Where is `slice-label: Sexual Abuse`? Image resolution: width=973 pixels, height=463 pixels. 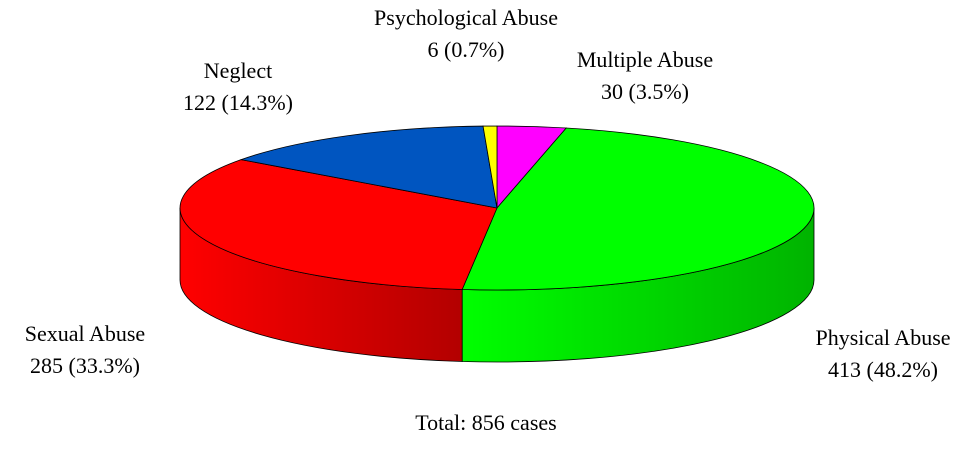
slice-label: Sexual Abuse is located at coordinates (85, 333).